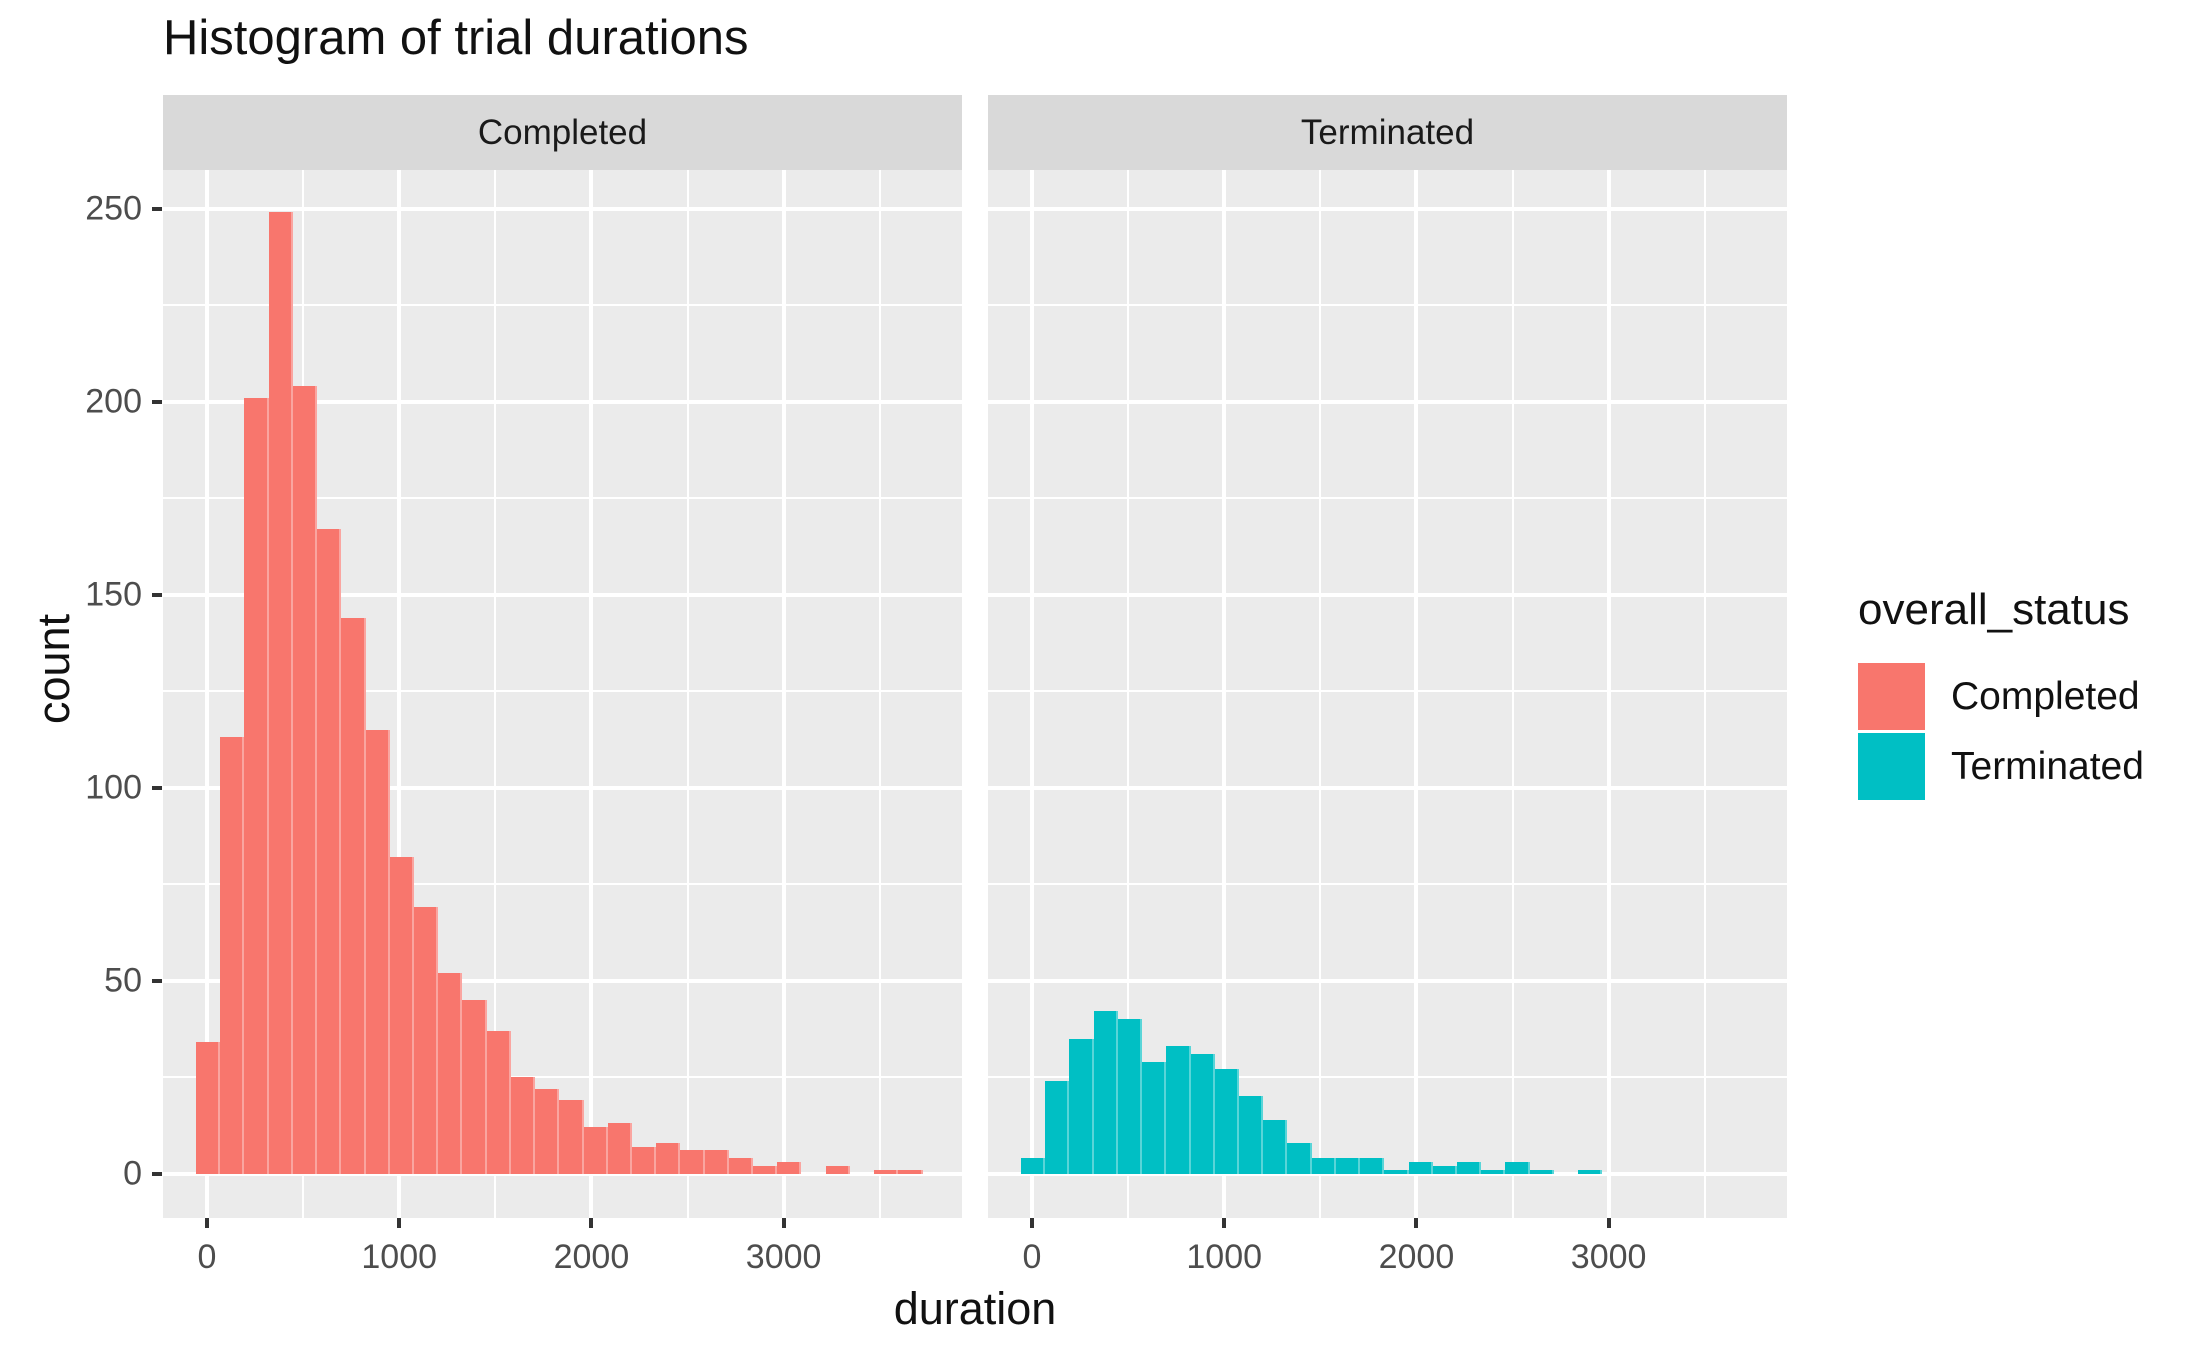 The image size is (2187, 1350). Describe the element at coordinates (113, 787) in the screenshot. I see `y-tick-label: 100` at that location.